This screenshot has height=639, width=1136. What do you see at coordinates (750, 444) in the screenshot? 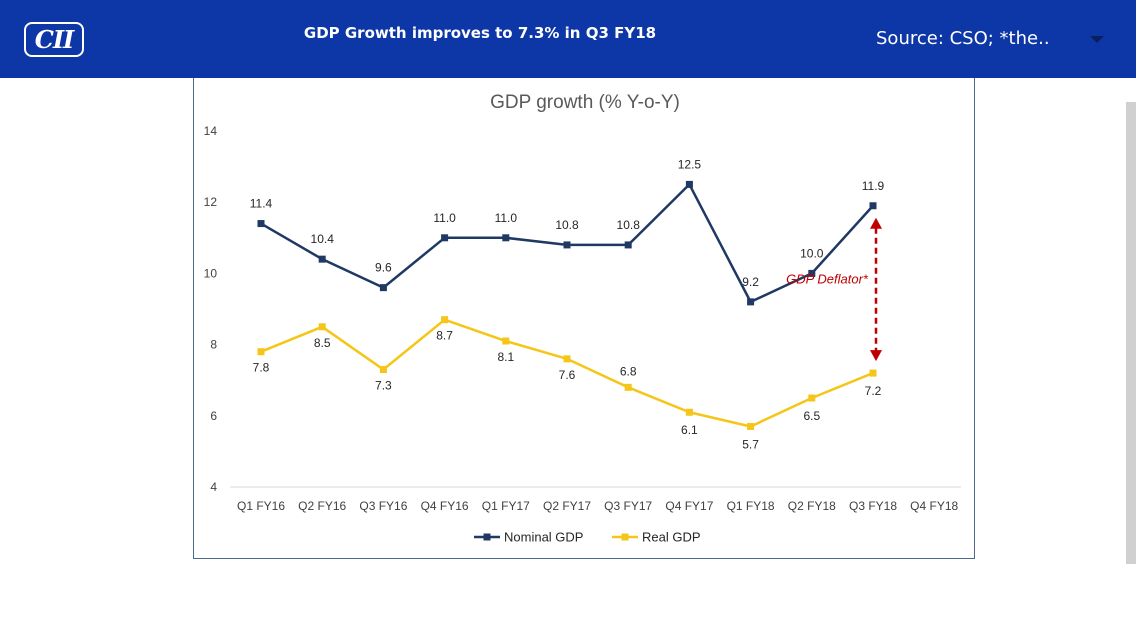
I see `data-label-real: 5.7` at bounding box center [750, 444].